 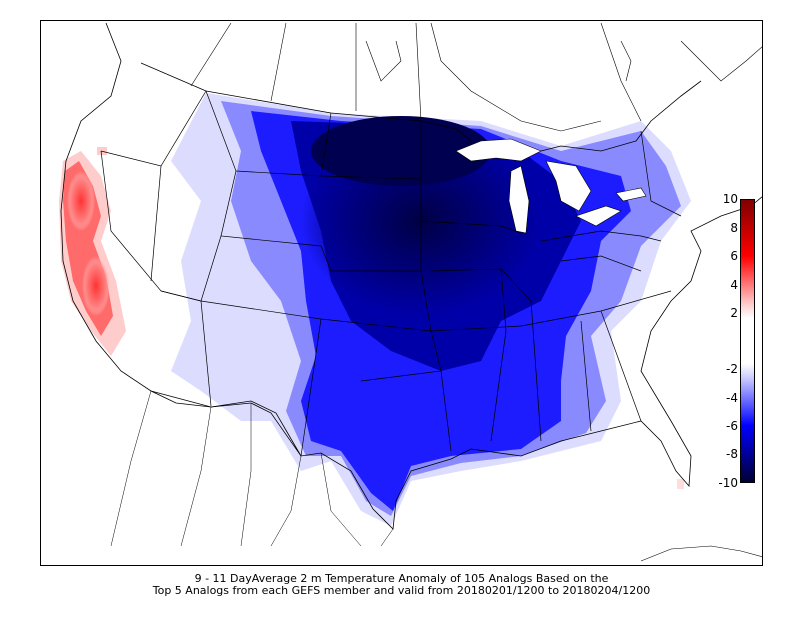 I want to click on lake-huron, so click(x=568, y=186).